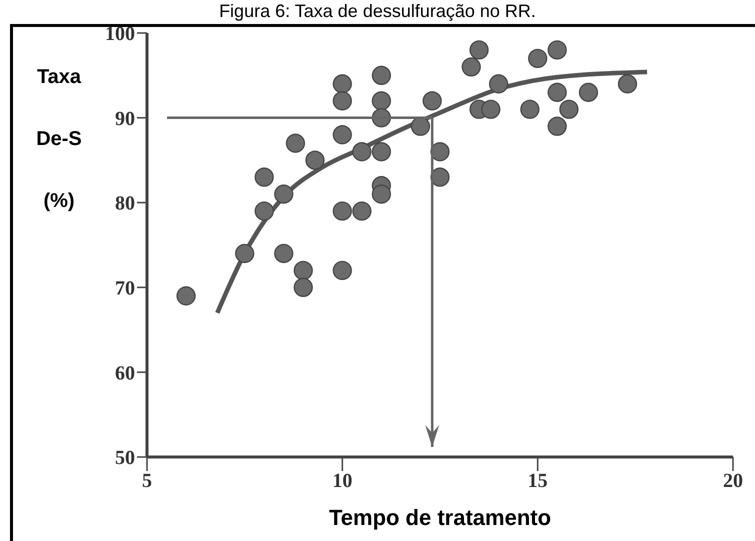 The width and height of the screenshot is (755, 541). What do you see at coordinates (147, 481) in the screenshot?
I see `x-tick-label: 5` at bounding box center [147, 481].